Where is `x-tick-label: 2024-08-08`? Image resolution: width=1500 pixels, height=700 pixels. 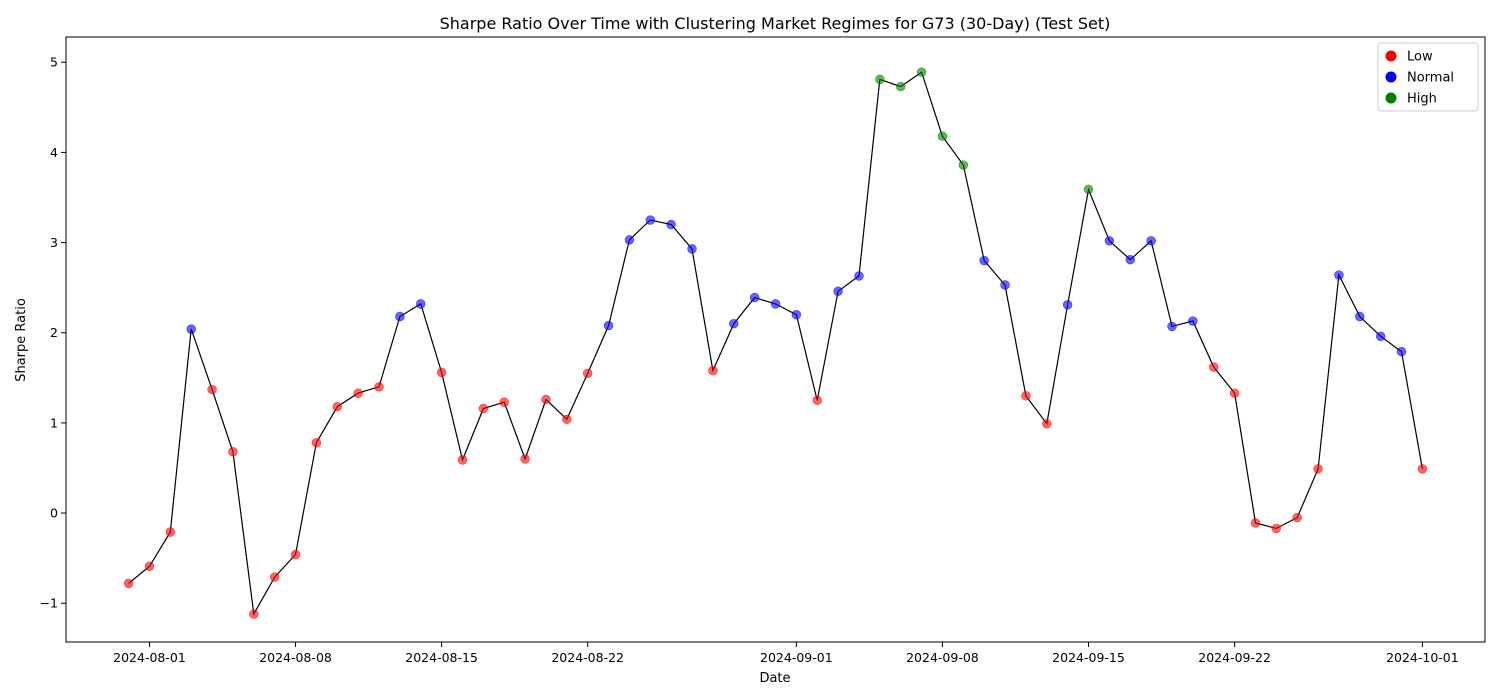 x-tick-label: 2024-08-08 is located at coordinates (295, 657).